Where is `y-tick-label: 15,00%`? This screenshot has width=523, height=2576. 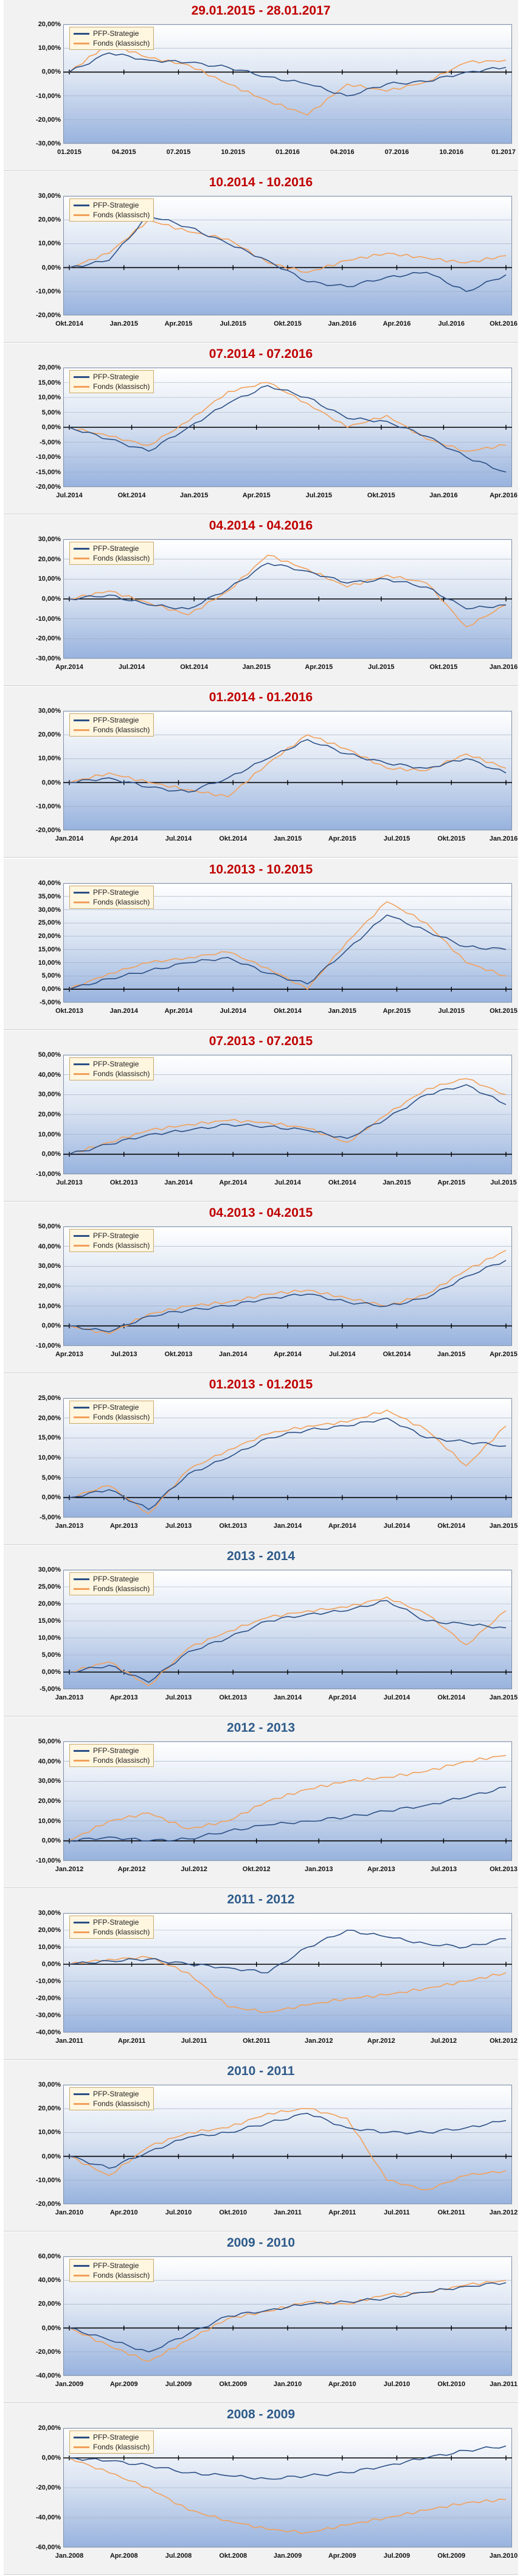
y-tick-label: 15,00% is located at coordinates (49, 383).